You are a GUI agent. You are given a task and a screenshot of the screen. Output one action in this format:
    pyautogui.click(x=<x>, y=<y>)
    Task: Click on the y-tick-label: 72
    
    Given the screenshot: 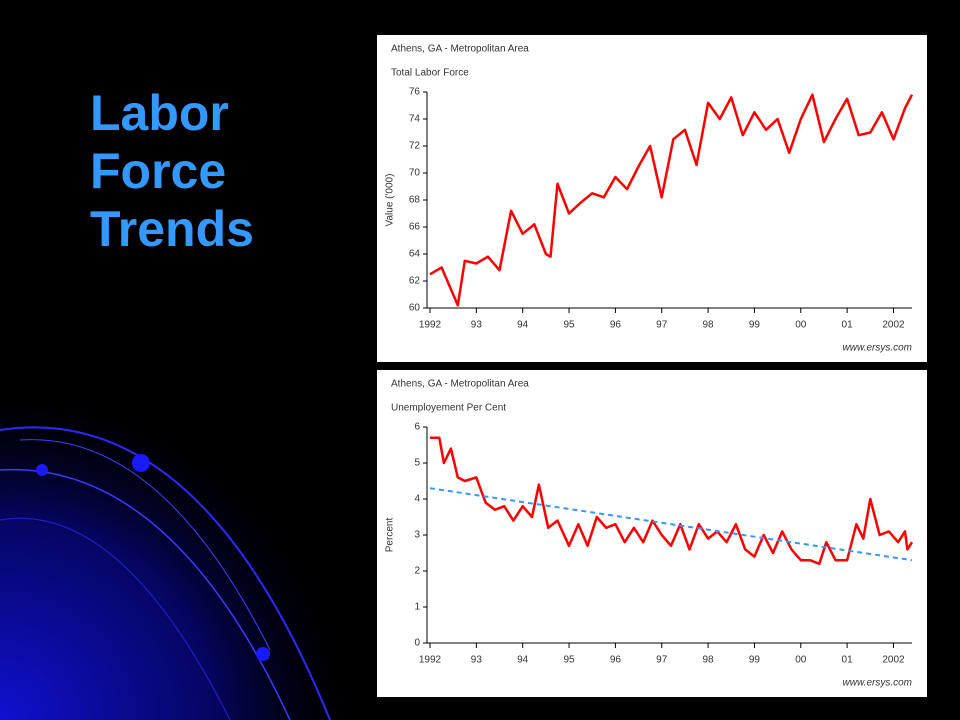 What is the action you would take?
    pyautogui.click(x=415, y=146)
    